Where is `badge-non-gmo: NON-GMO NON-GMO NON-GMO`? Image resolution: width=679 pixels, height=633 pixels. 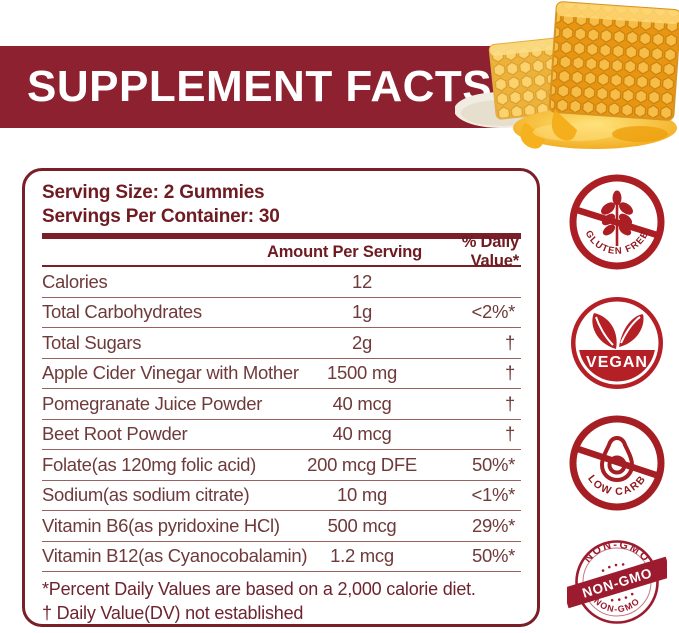
badge-non-gmo: NON-GMO NON-GMO NON-GMO is located at coordinates (617, 581).